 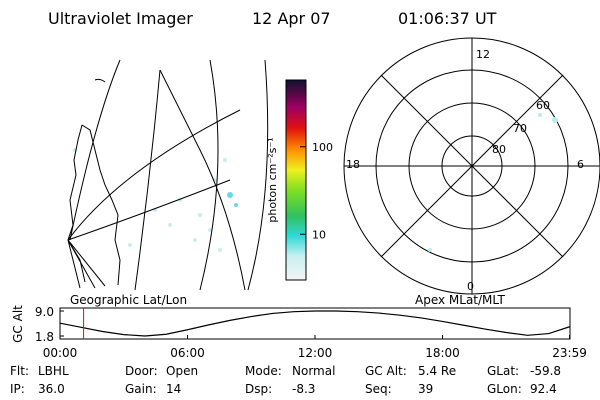 I want to click on field-value: 39, so click(x=425, y=389).